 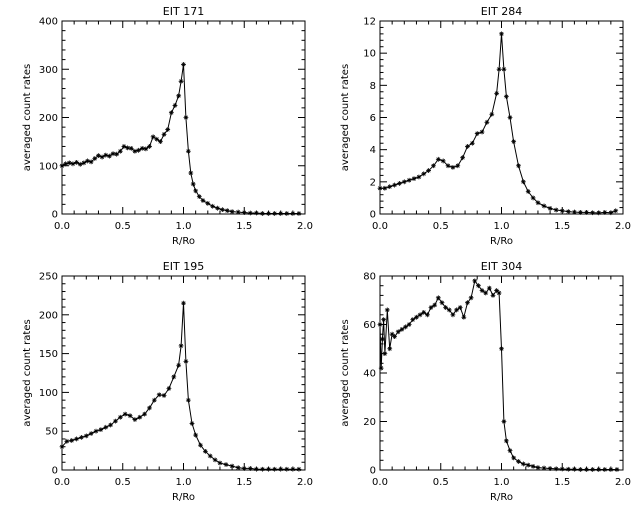 I want to click on x-tick-label-eit-195: 1.5, so click(x=244, y=482).